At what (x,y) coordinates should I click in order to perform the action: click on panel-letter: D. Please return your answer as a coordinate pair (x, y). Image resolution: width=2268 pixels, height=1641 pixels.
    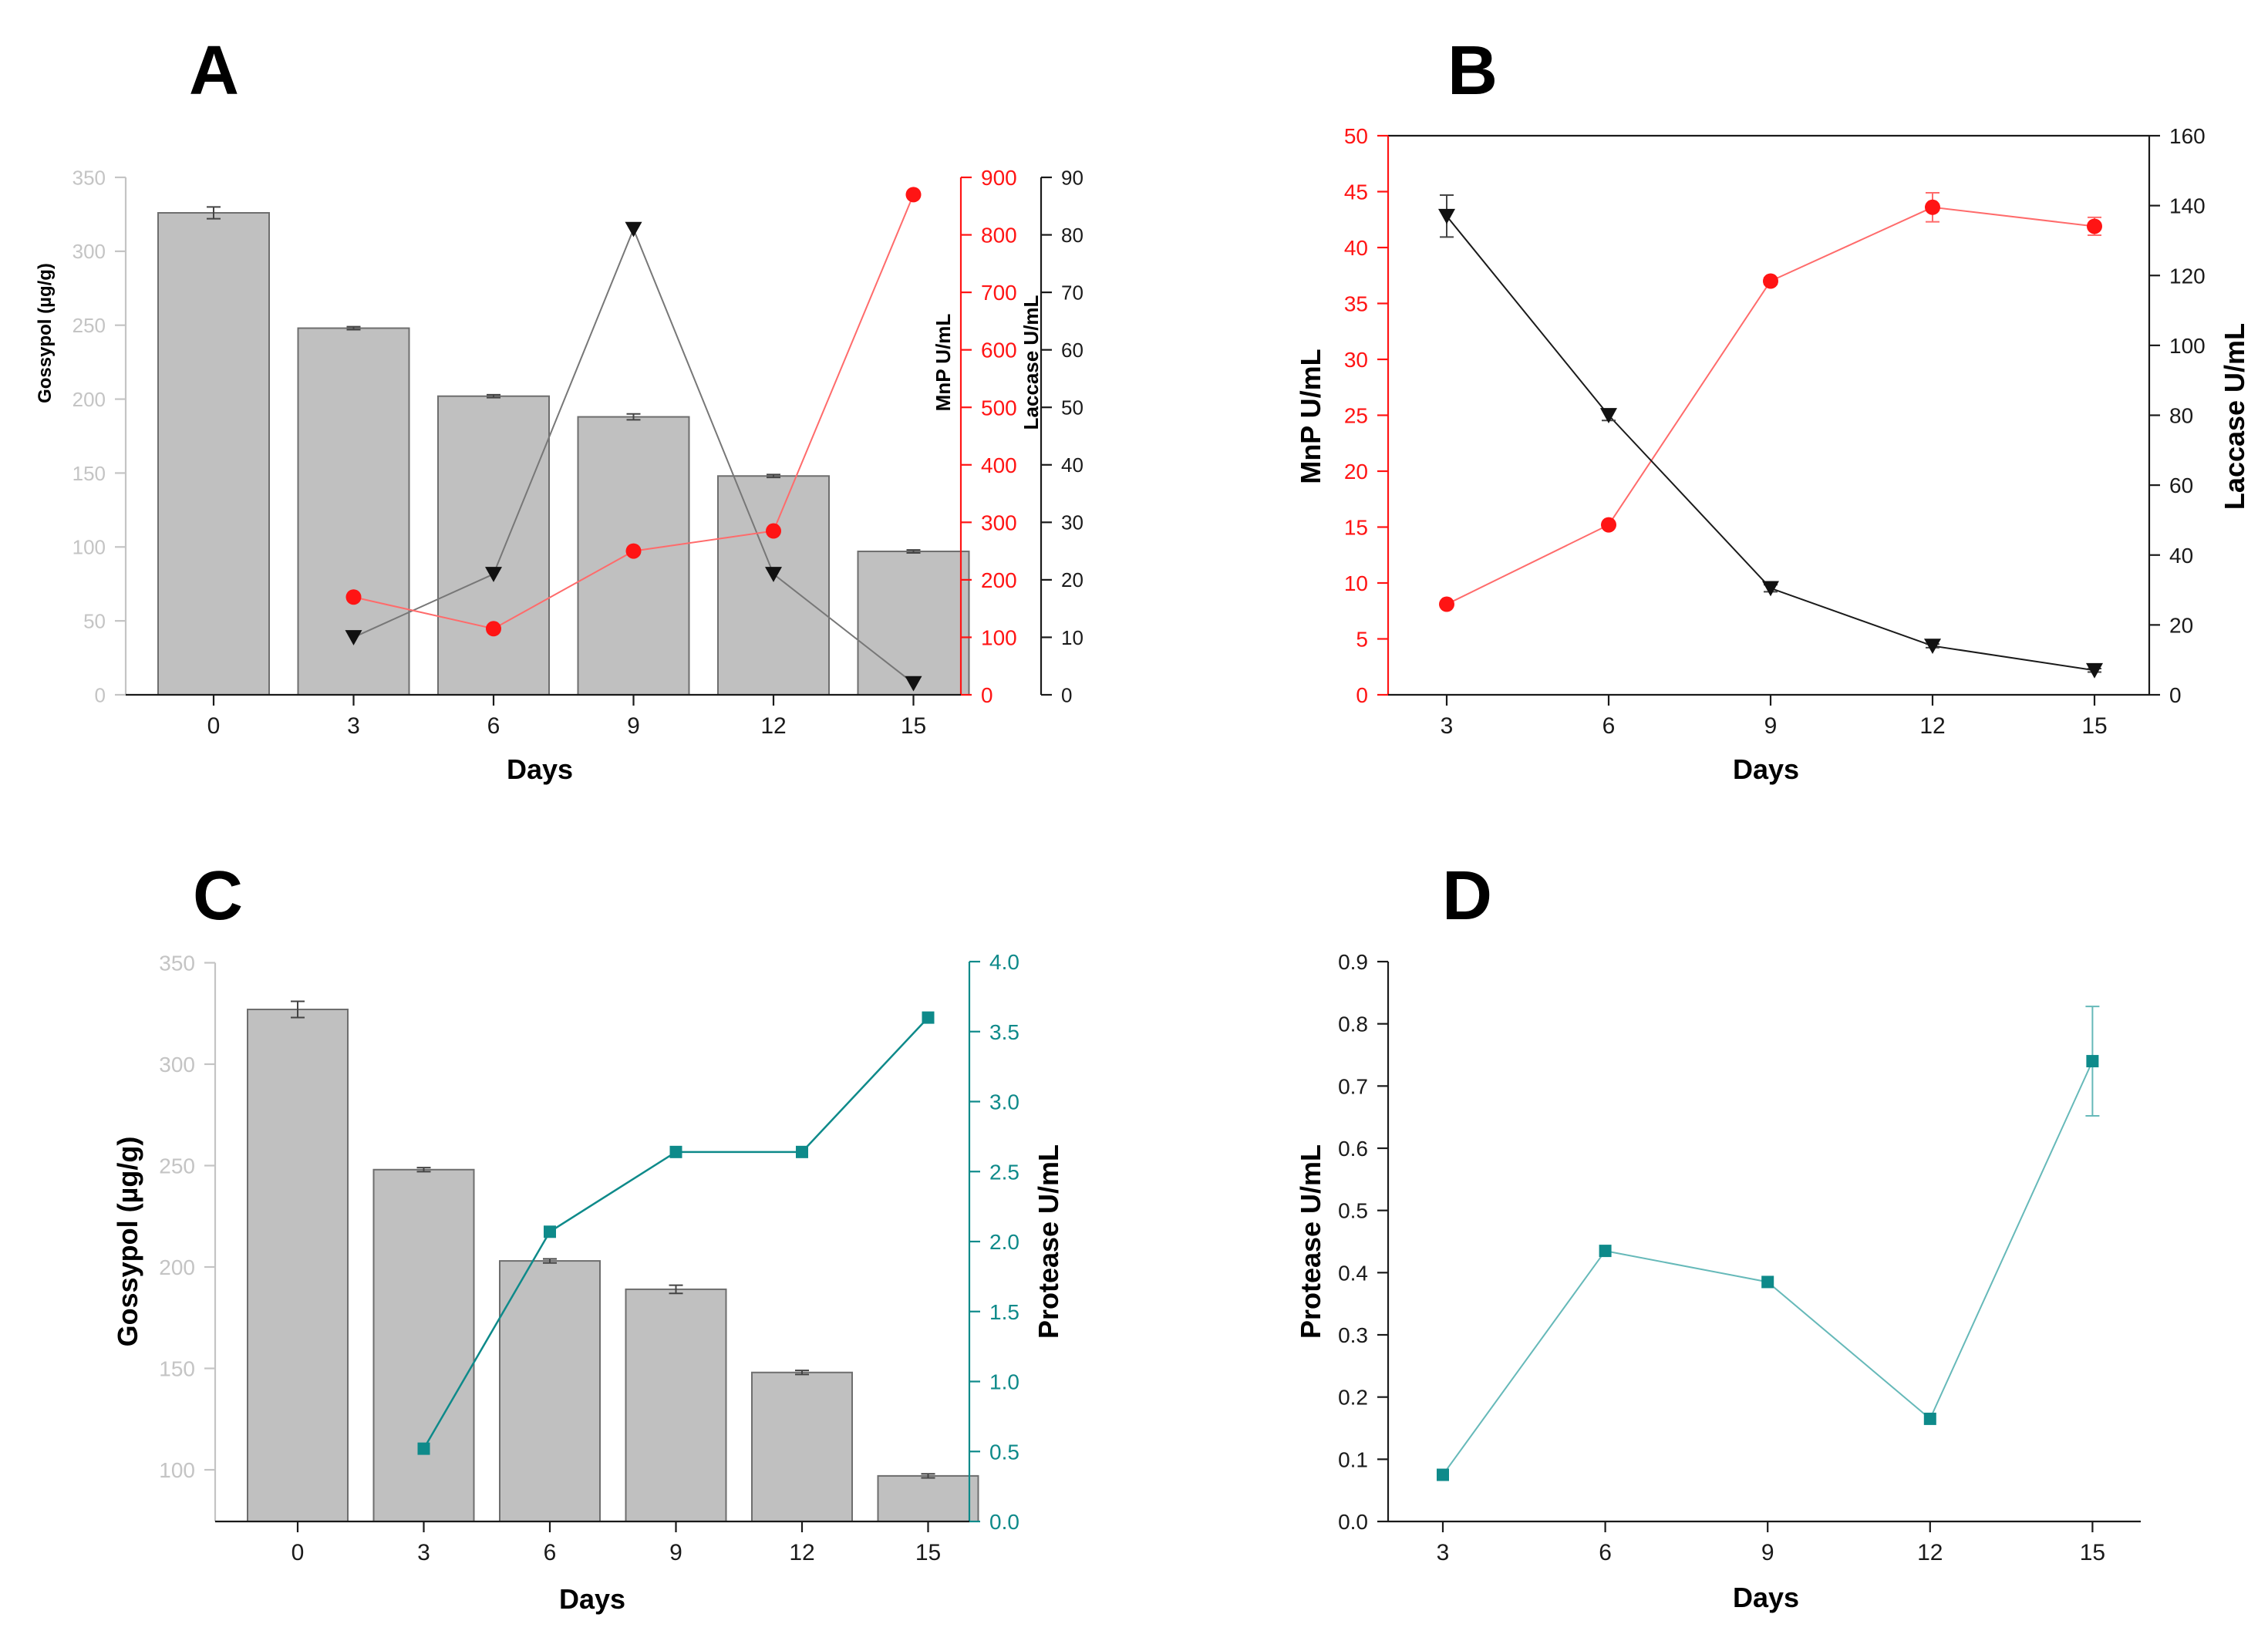
    Looking at the image, I should click on (1467, 896).